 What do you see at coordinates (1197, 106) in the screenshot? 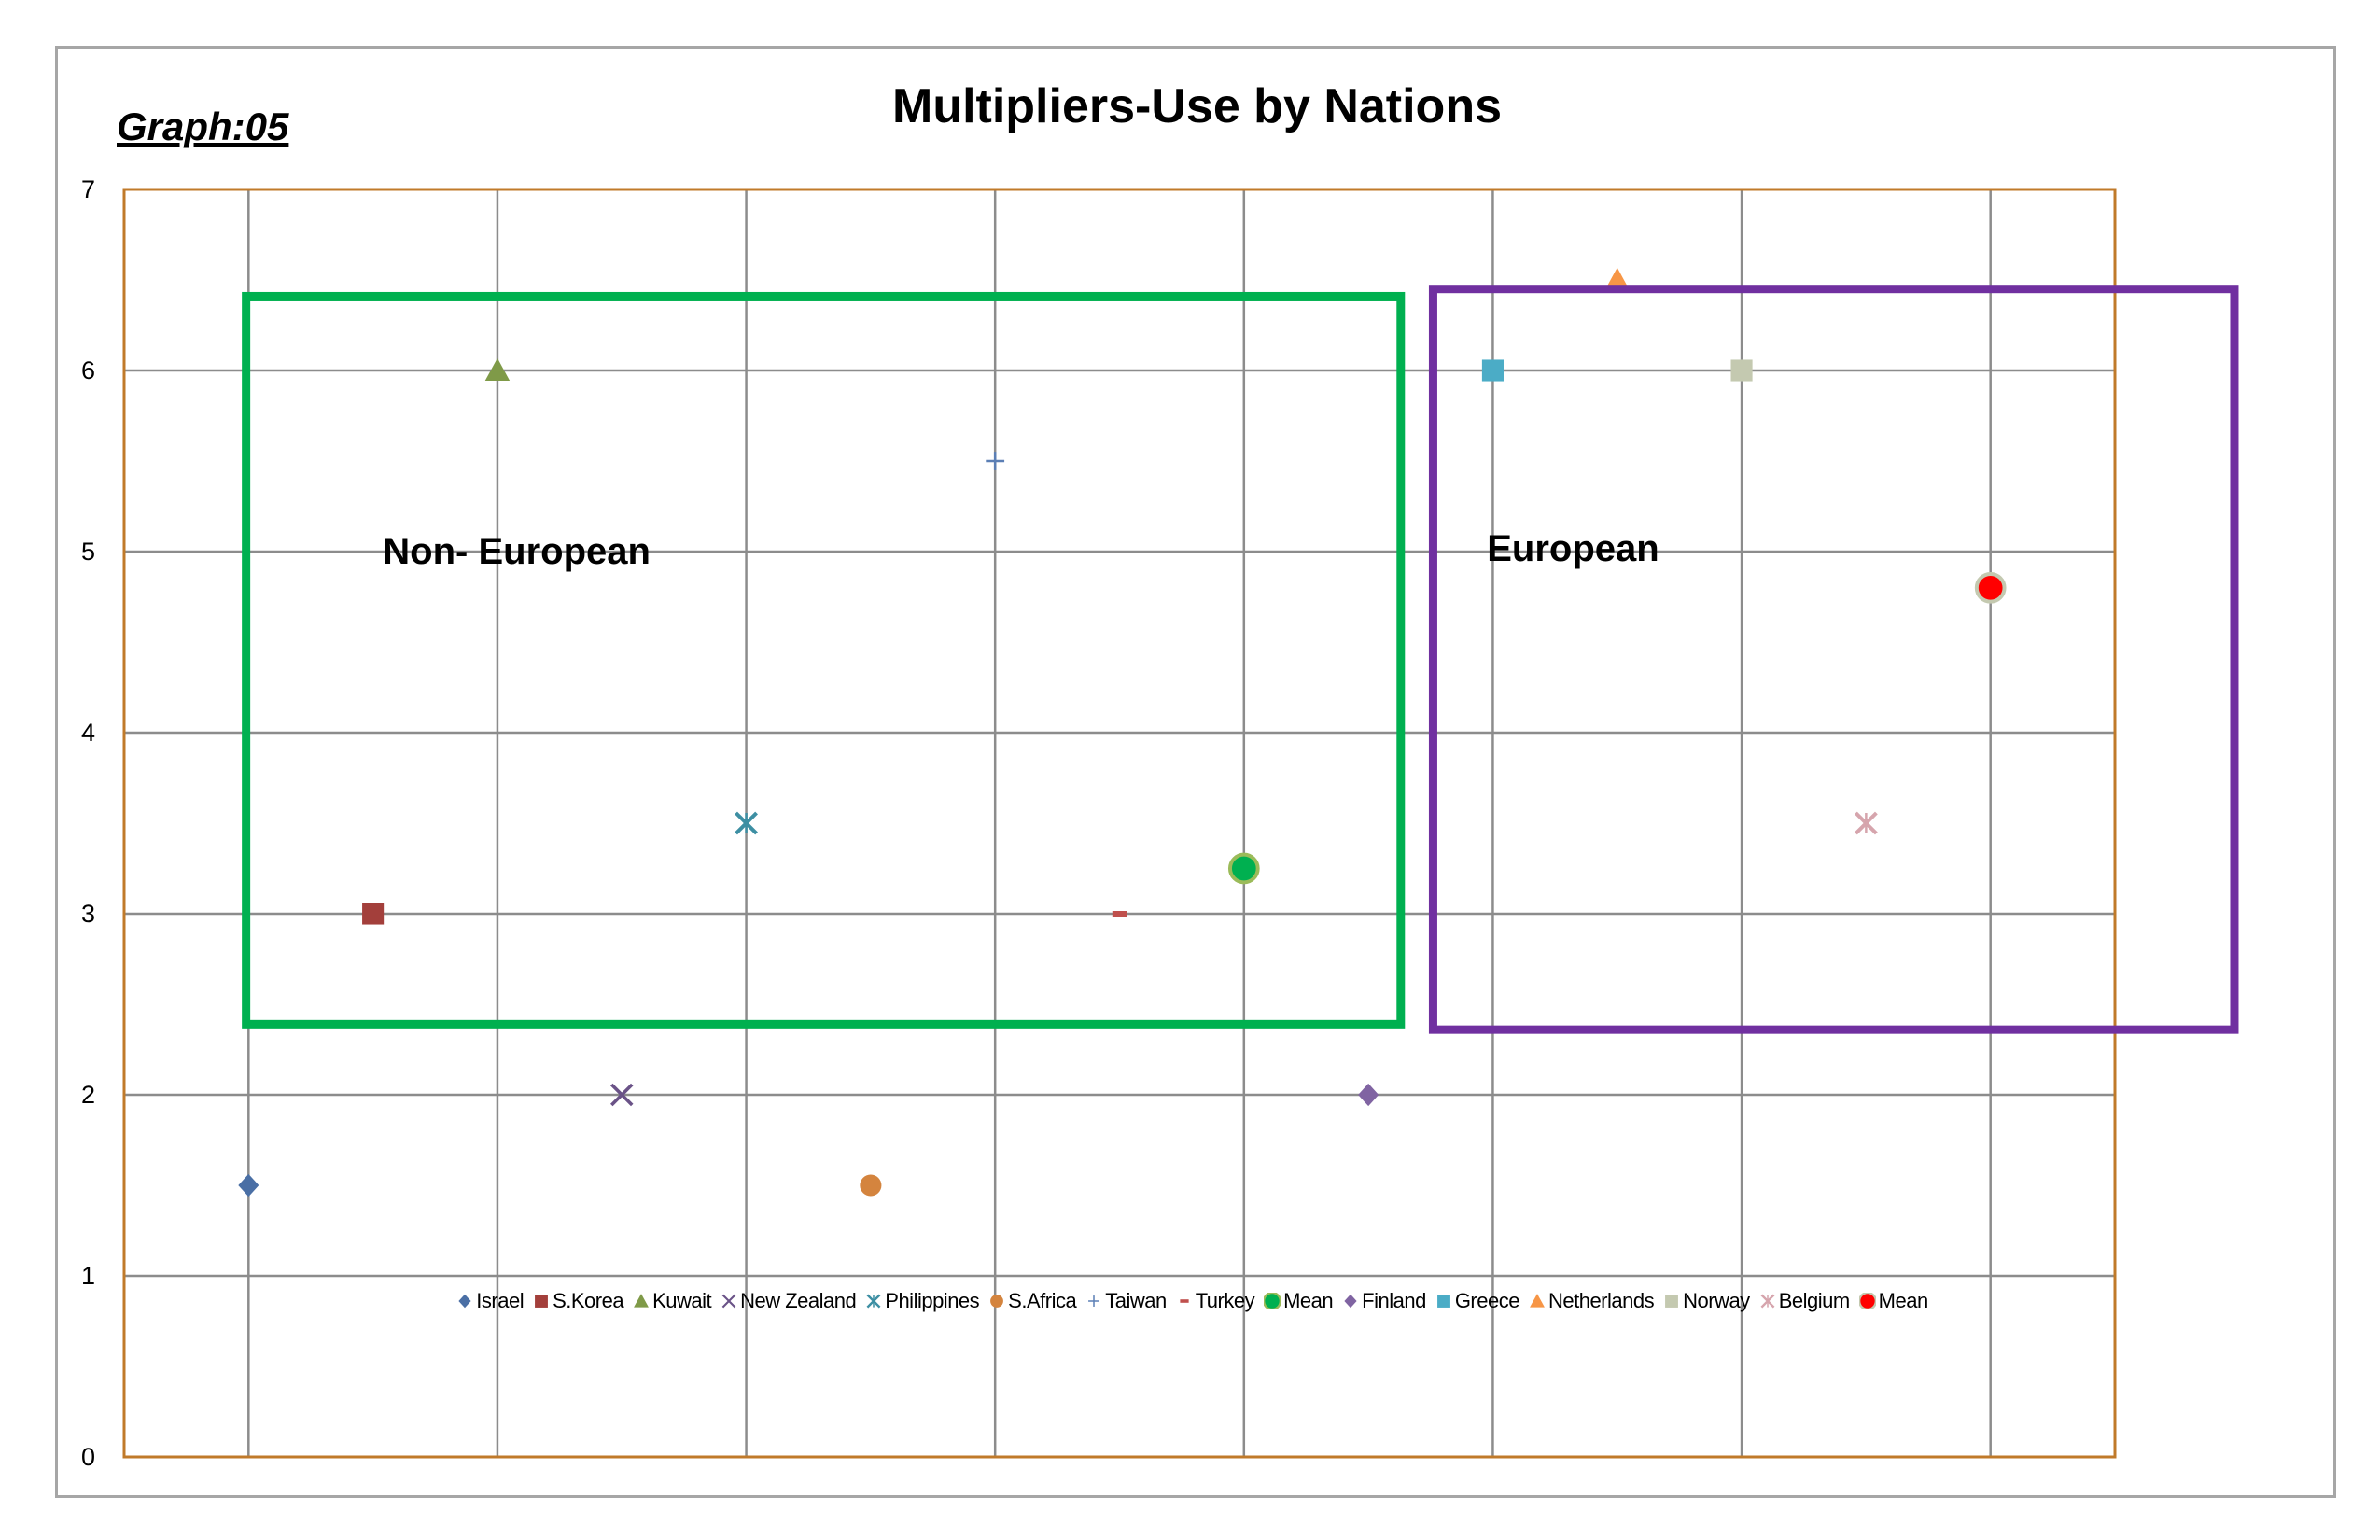
I see `chart-title: Multipliers-Use by Nations` at bounding box center [1197, 106].